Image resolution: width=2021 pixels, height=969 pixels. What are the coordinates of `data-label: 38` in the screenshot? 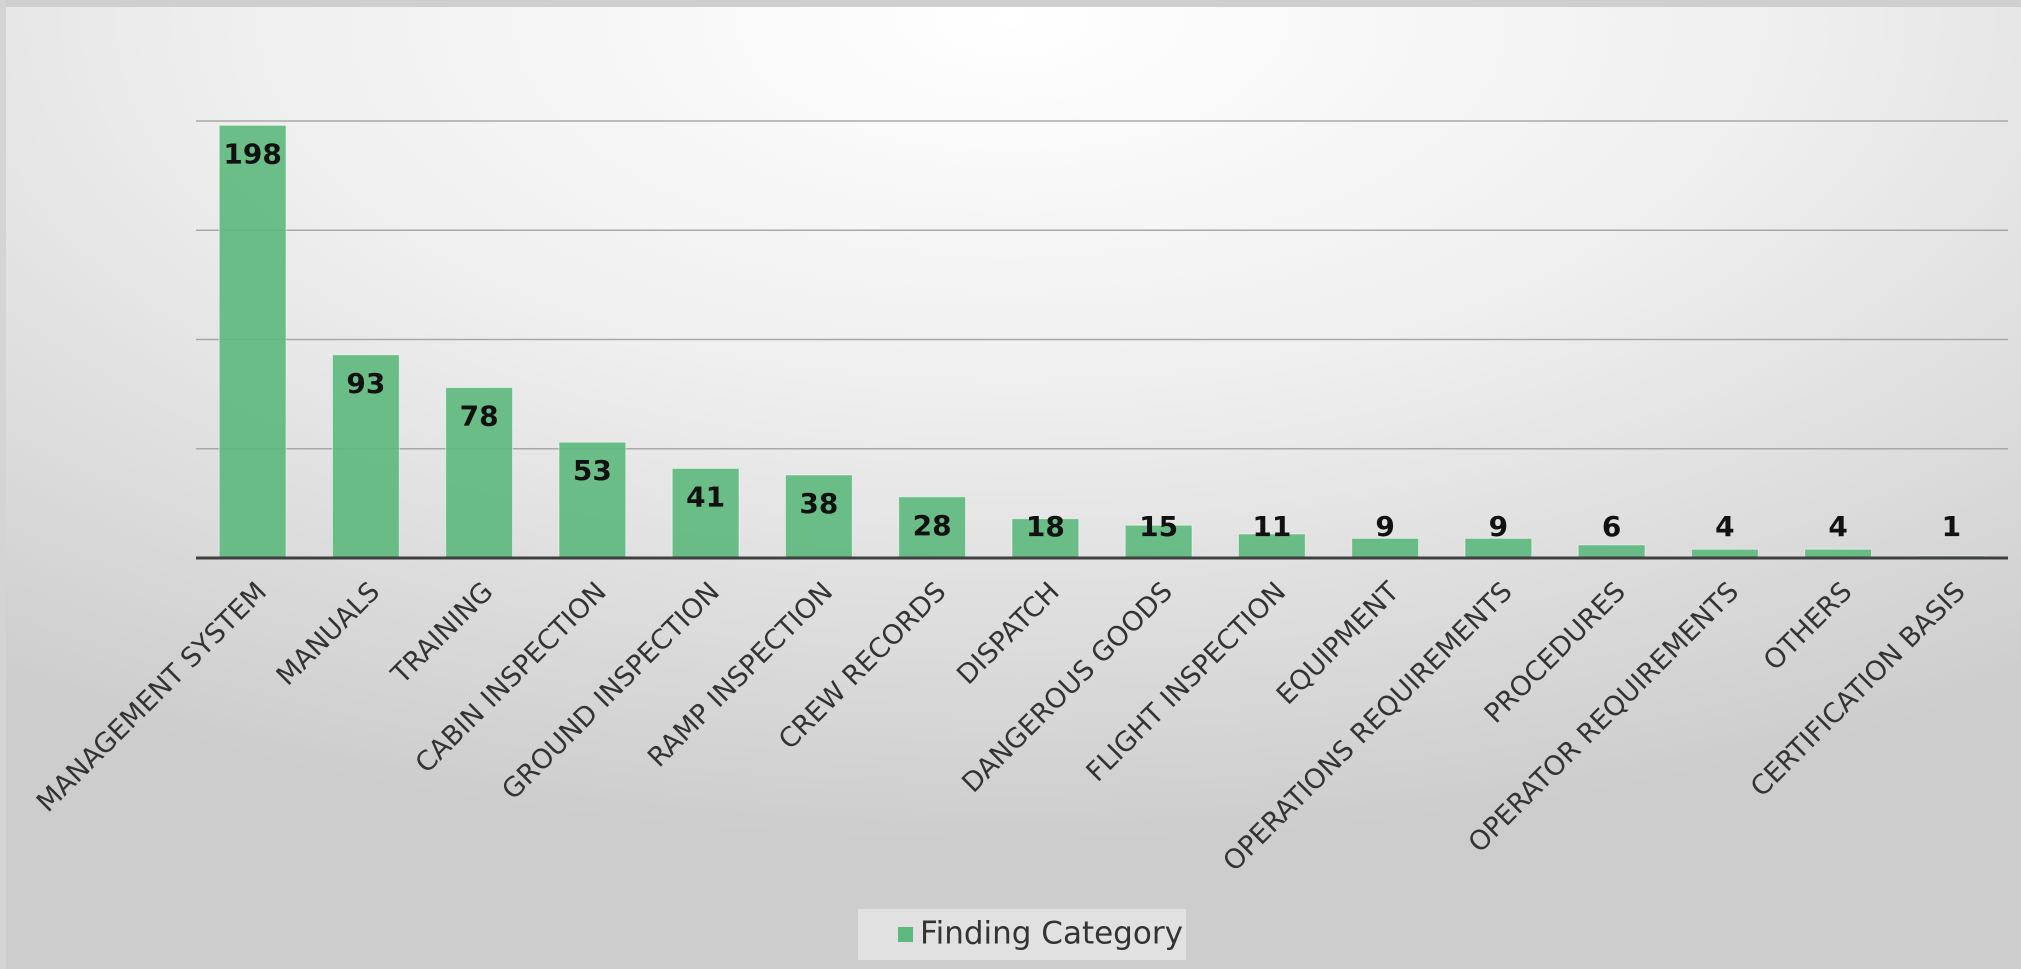 It's located at (818, 503).